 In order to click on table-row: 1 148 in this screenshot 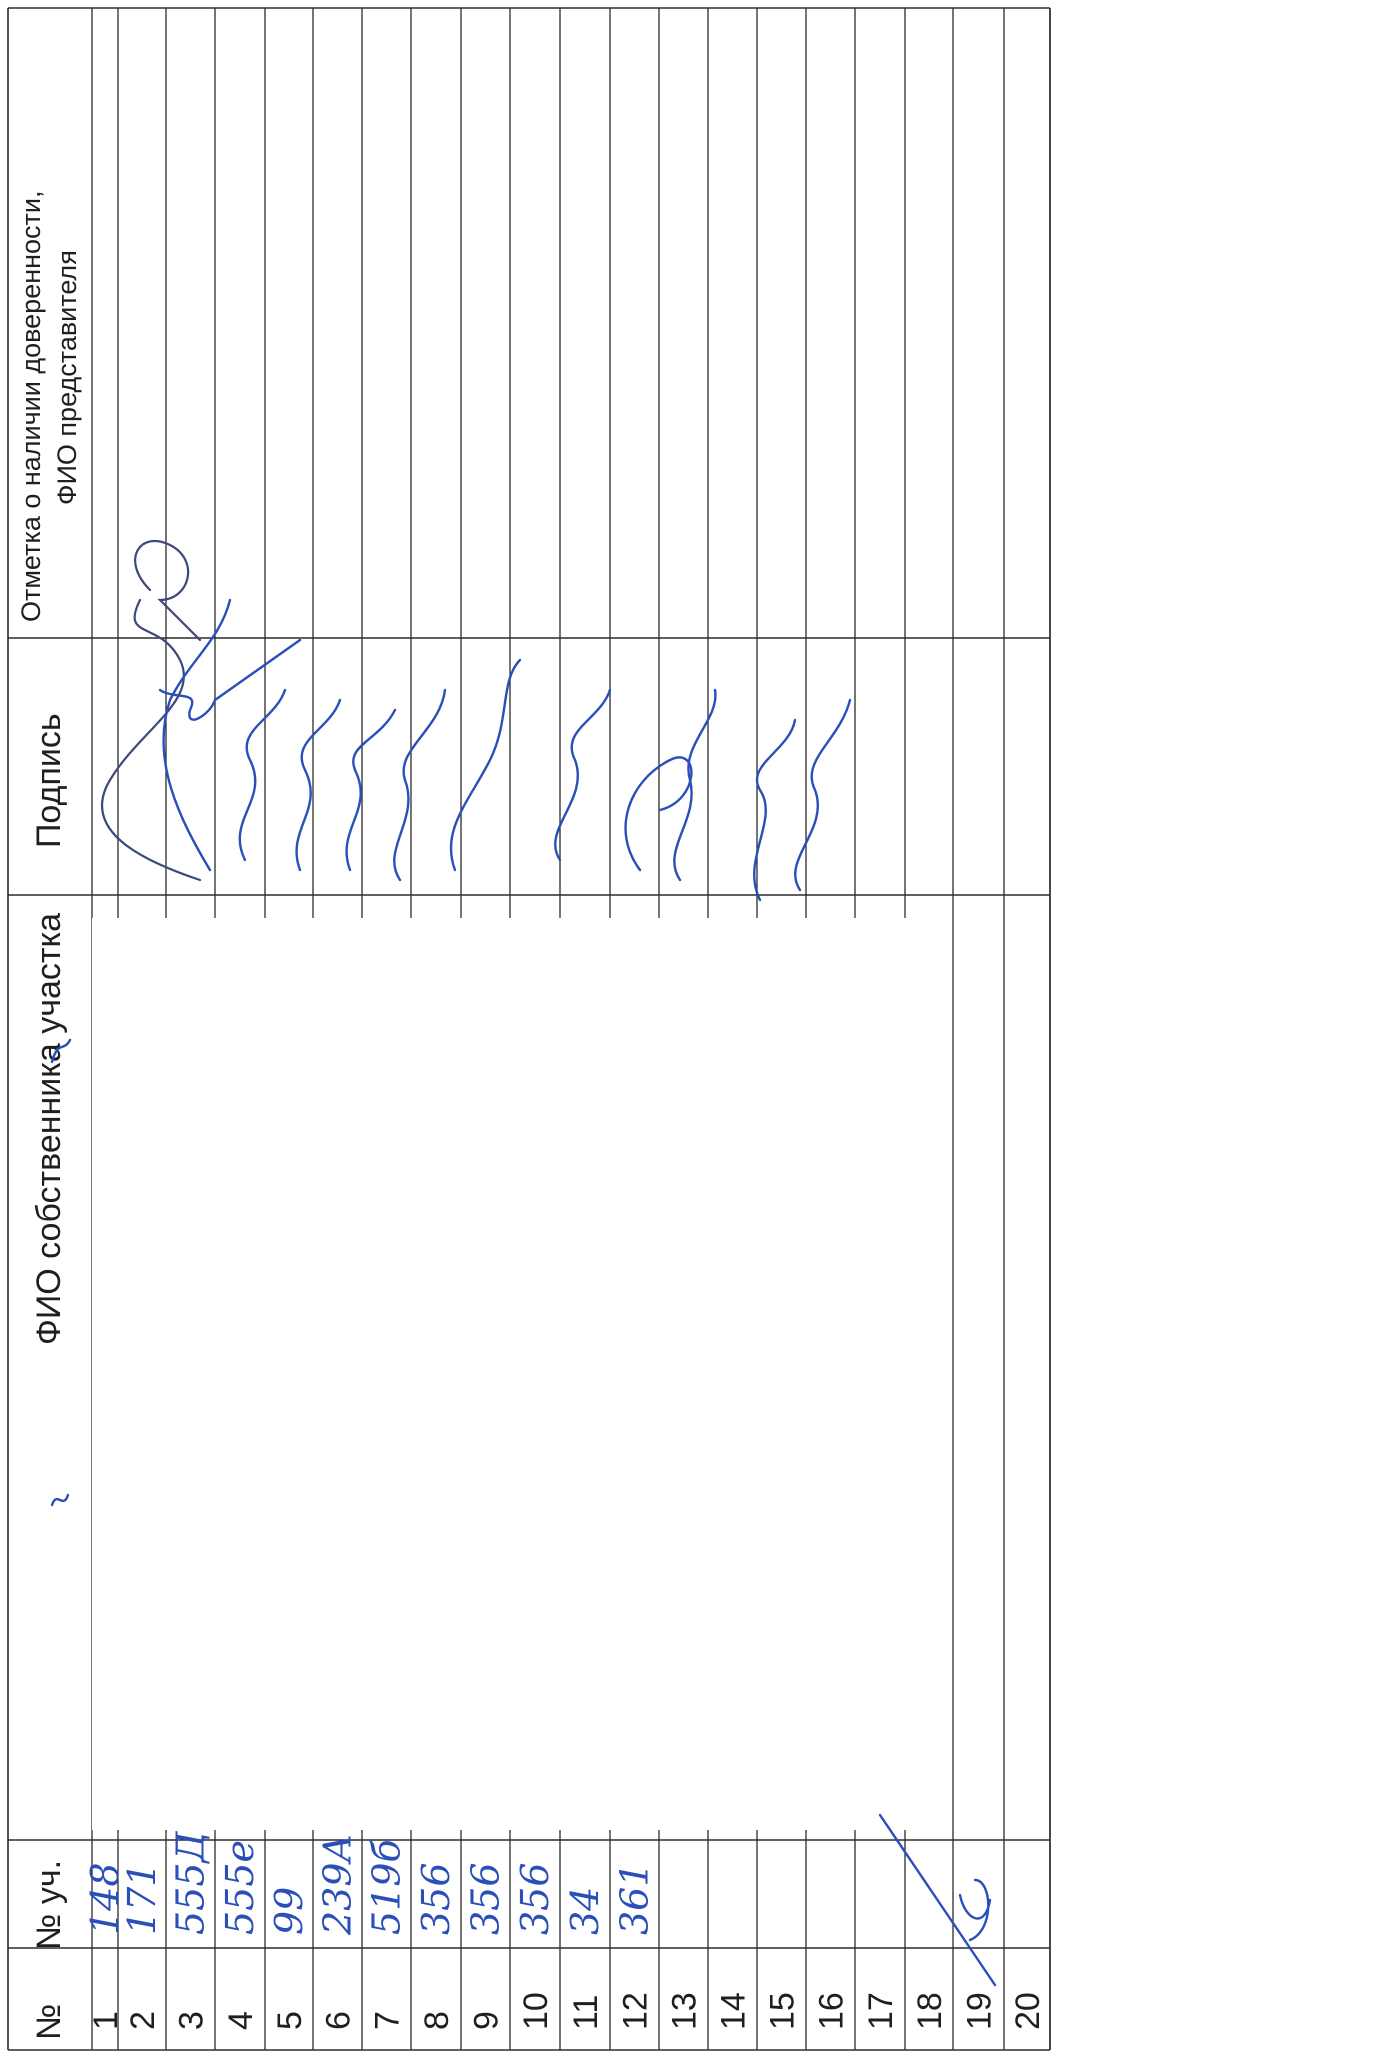, I will do `click(105, 1946)`.